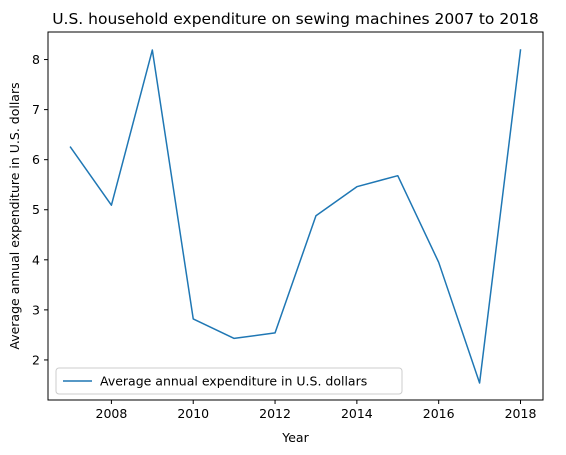 The image size is (566, 455). What do you see at coordinates (36, 159) in the screenshot?
I see `y-tick-label: 6` at bounding box center [36, 159].